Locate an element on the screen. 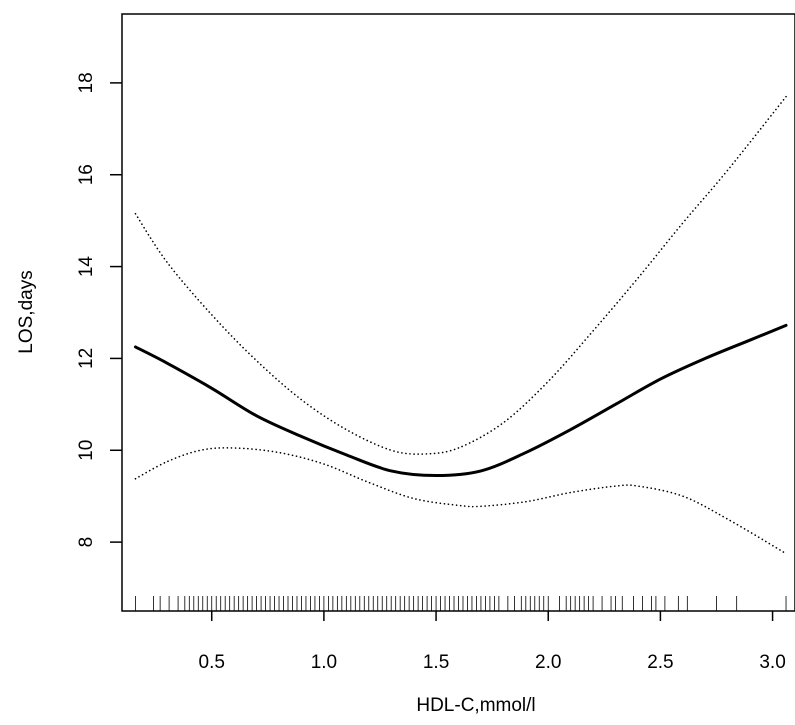  y-tick-label: 12 is located at coordinates (86, 358).